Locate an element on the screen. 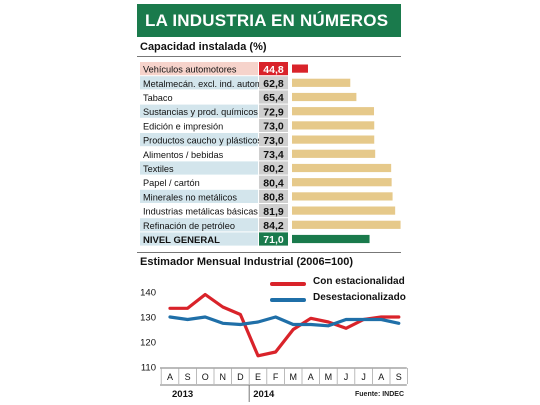 The image size is (540, 405). data-label: 80,2 is located at coordinates (273, 169).